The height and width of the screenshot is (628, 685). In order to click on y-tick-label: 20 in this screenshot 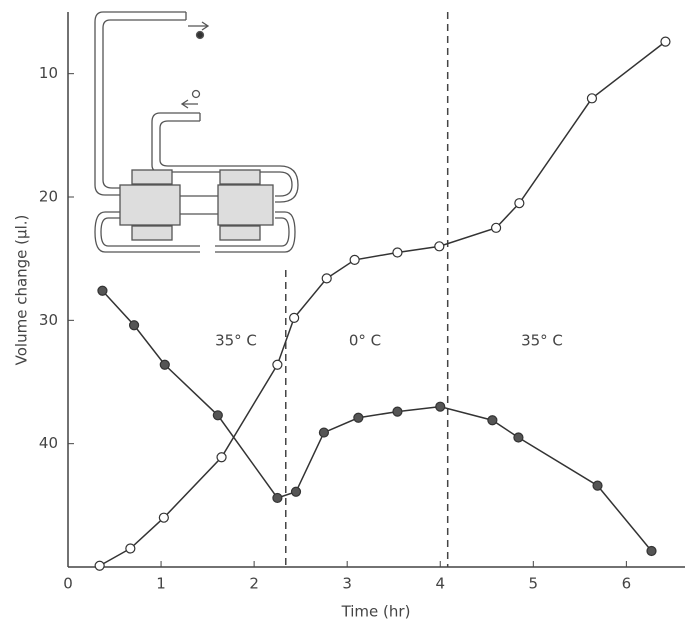, I will do `click(48, 197)`.